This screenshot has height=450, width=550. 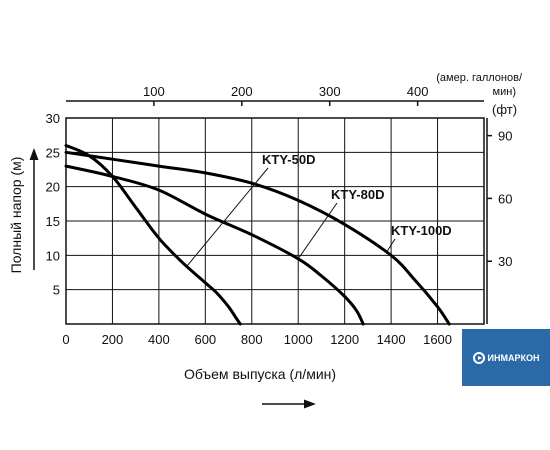 What do you see at coordinates (205, 339) in the screenshot?
I see `x-tick-label: 600` at bounding box center [205, 339].